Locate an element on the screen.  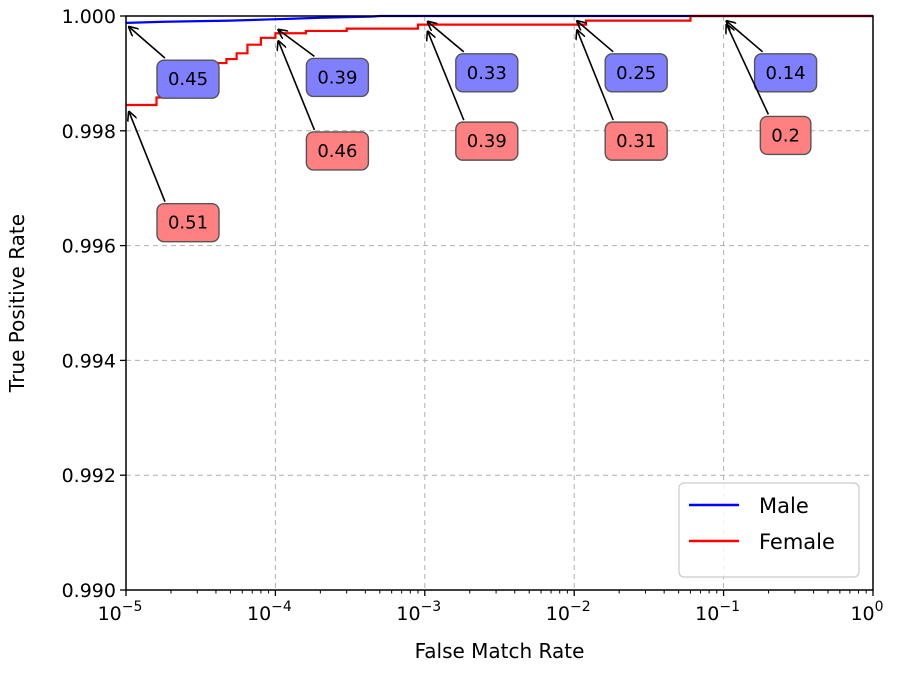
y-tick-label: 0.994 is located at coordinates (89, 361).